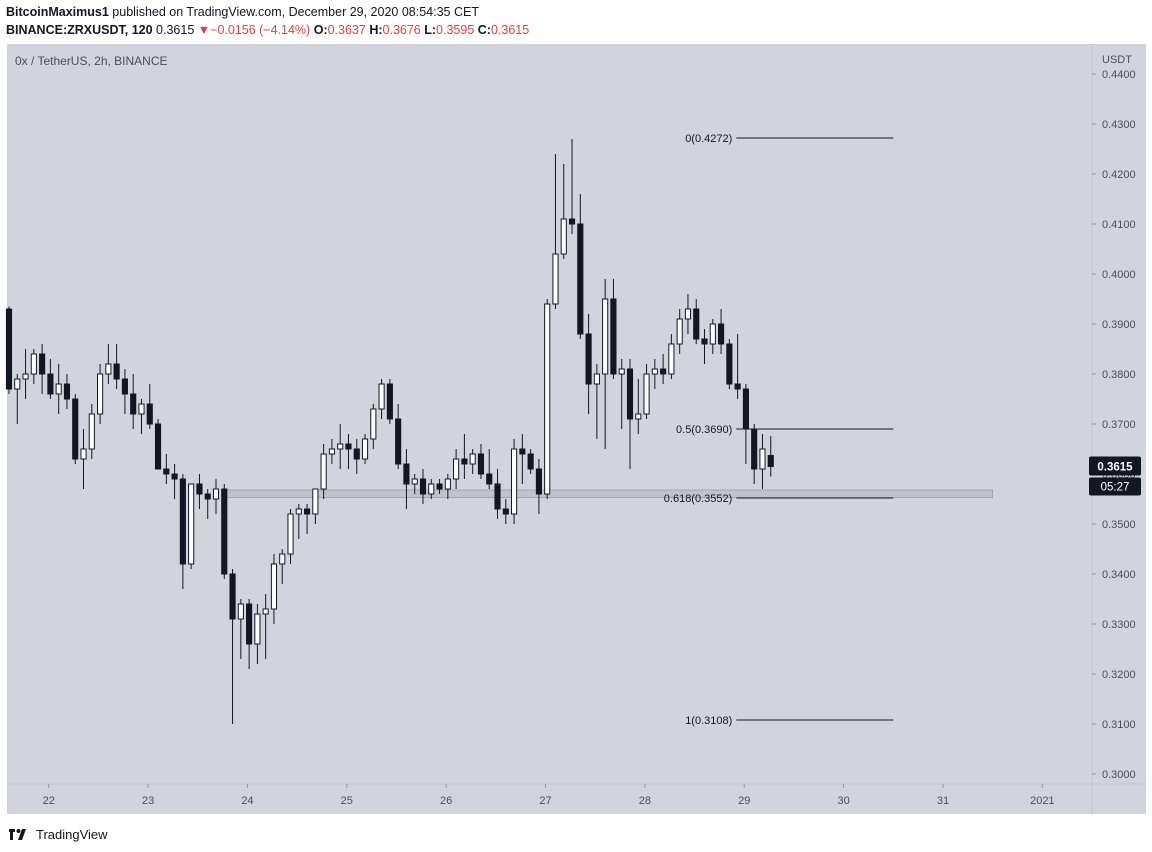 Image resolution: width=1152 pixels, height=852 pixels. I want to click on footer-brand: TradingView, so click(58, 834).